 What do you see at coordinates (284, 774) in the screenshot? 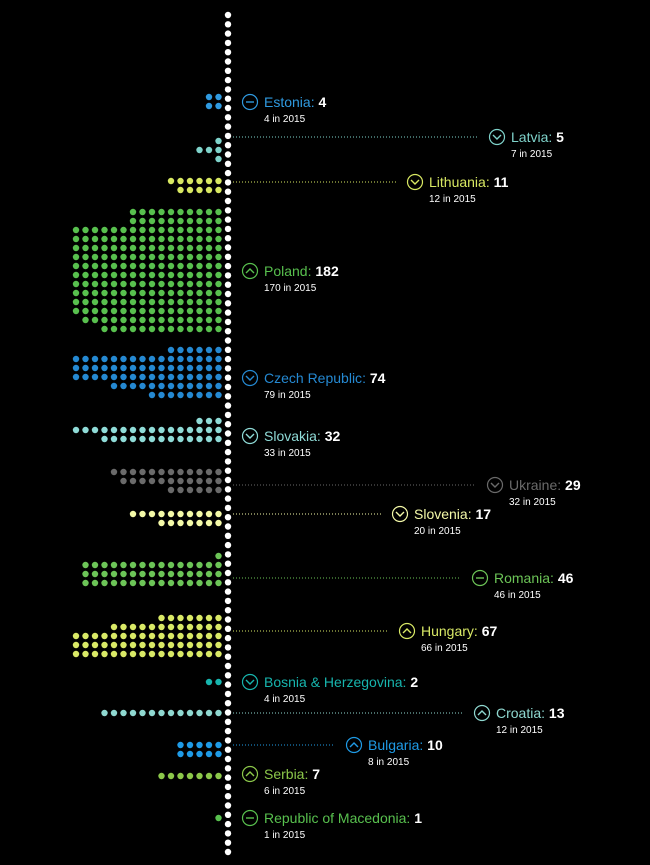
I see `country-name: Serbia` at bounding box center [284, 774].